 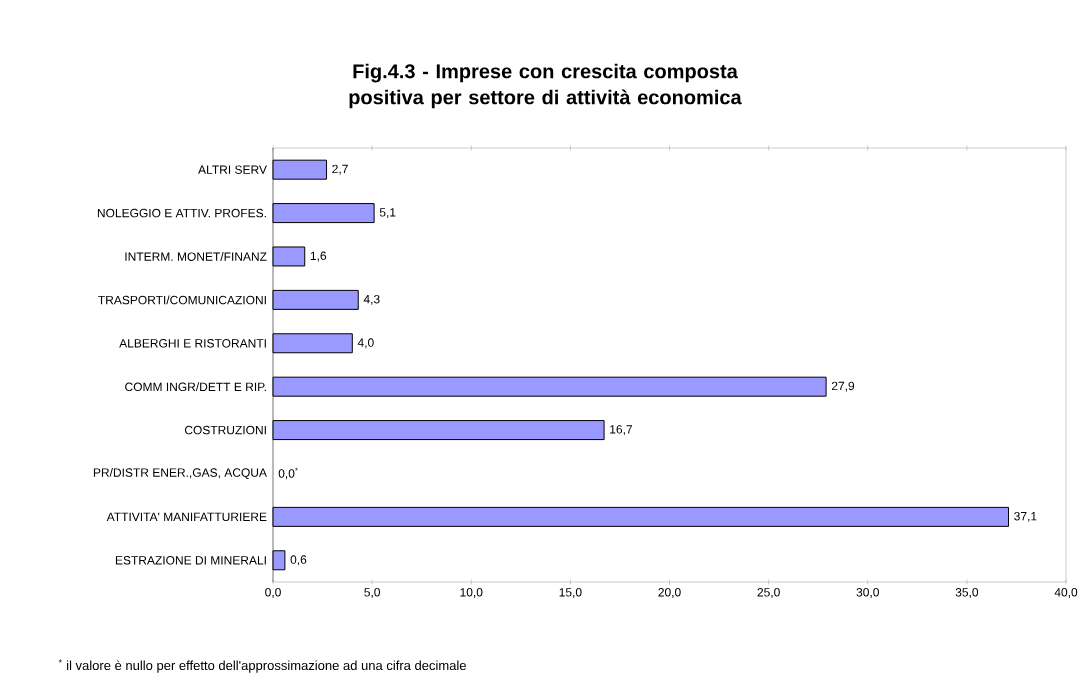 I want to click on y-tick-label: ATTIVITA' MANIFATTURIERE, so click(x=186, y=517).